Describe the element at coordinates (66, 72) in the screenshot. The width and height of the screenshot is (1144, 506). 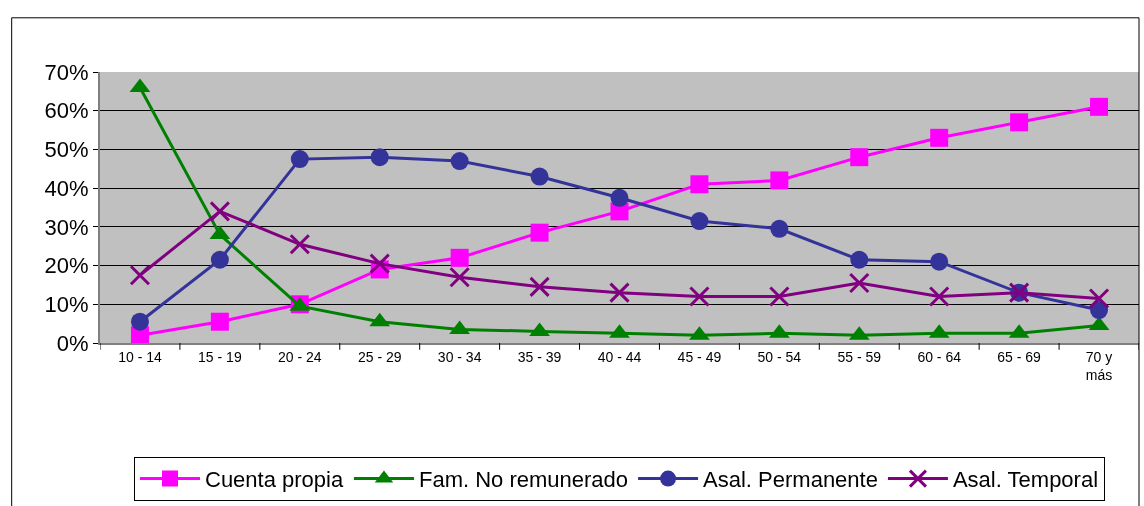
I see `y-tick-label: 70%` at that location.